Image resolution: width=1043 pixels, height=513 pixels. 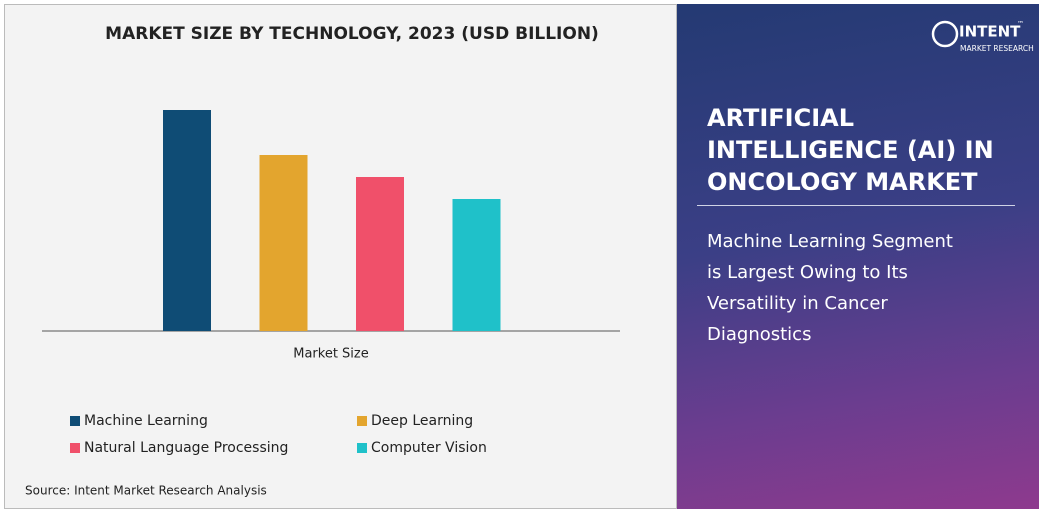 What do you see at coordinates (997, 48) in the screenshot?
I see `logo-tagline: MARKET RESEARCH` at bounding box center [997, 48].